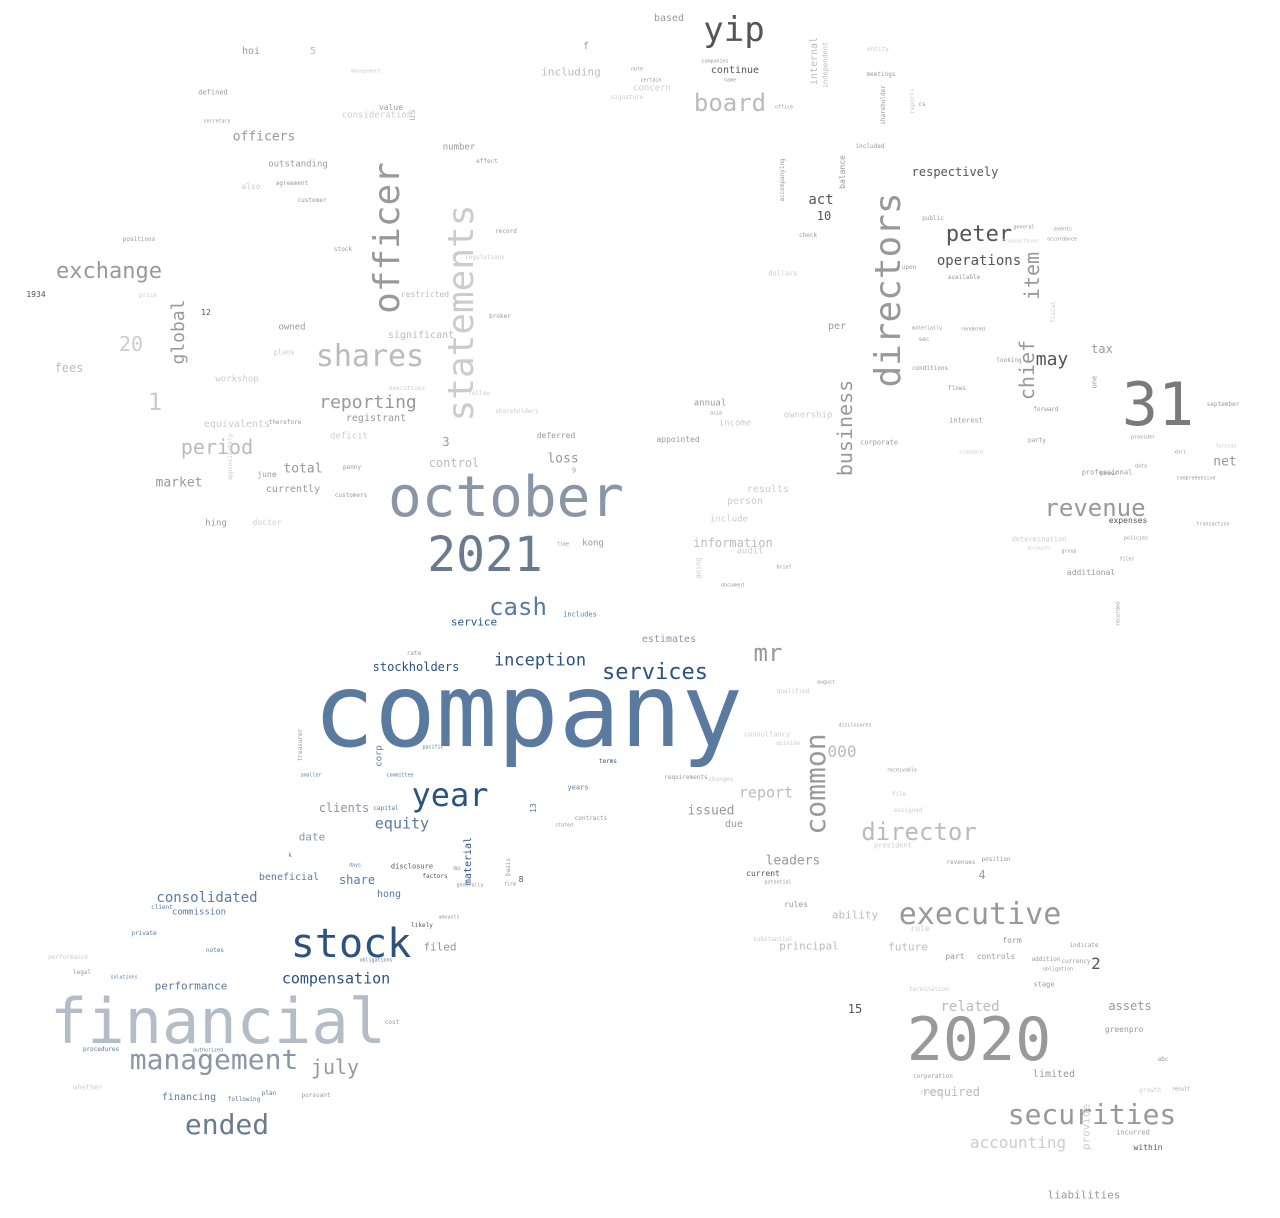  Describe the element at coordinates (433, 747) in the screenshot. I see `cloud-word: pacific` at that location.